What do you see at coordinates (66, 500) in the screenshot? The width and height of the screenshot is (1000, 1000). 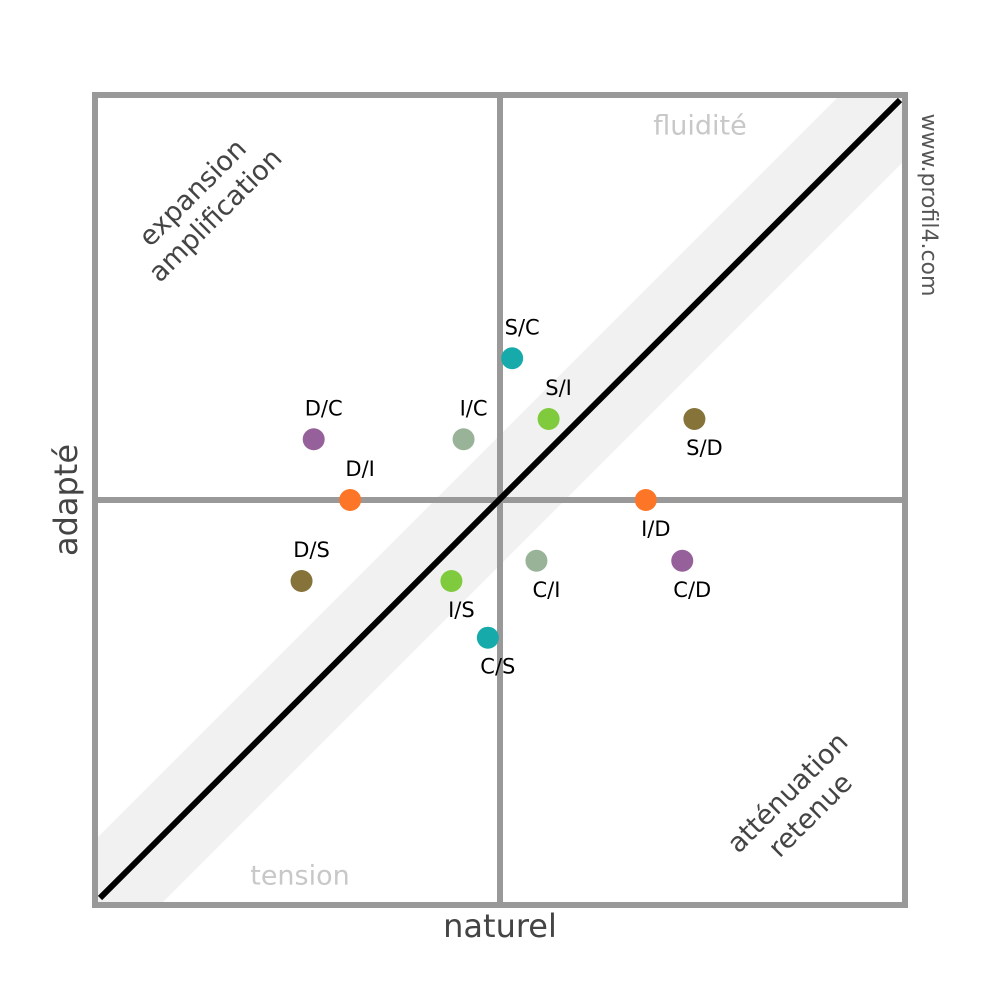 I see `y-axis-label: adapté` at bounding box center [66, 500].